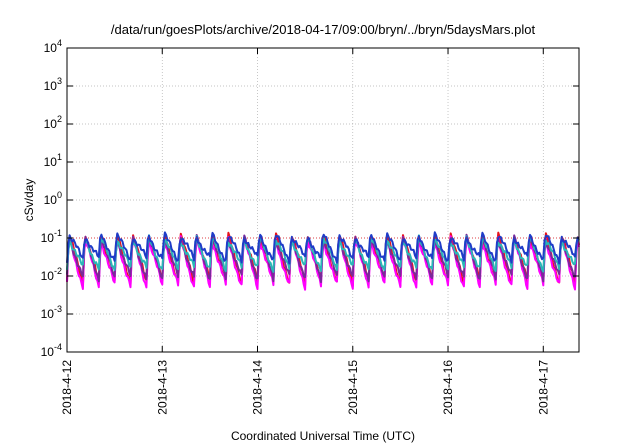  I want to click on y-tick-label: 10⁴, so click(53, 46).